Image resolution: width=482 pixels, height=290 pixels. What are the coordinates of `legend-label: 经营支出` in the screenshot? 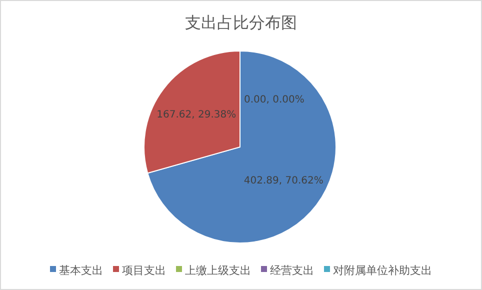 It's located at (292, 270).